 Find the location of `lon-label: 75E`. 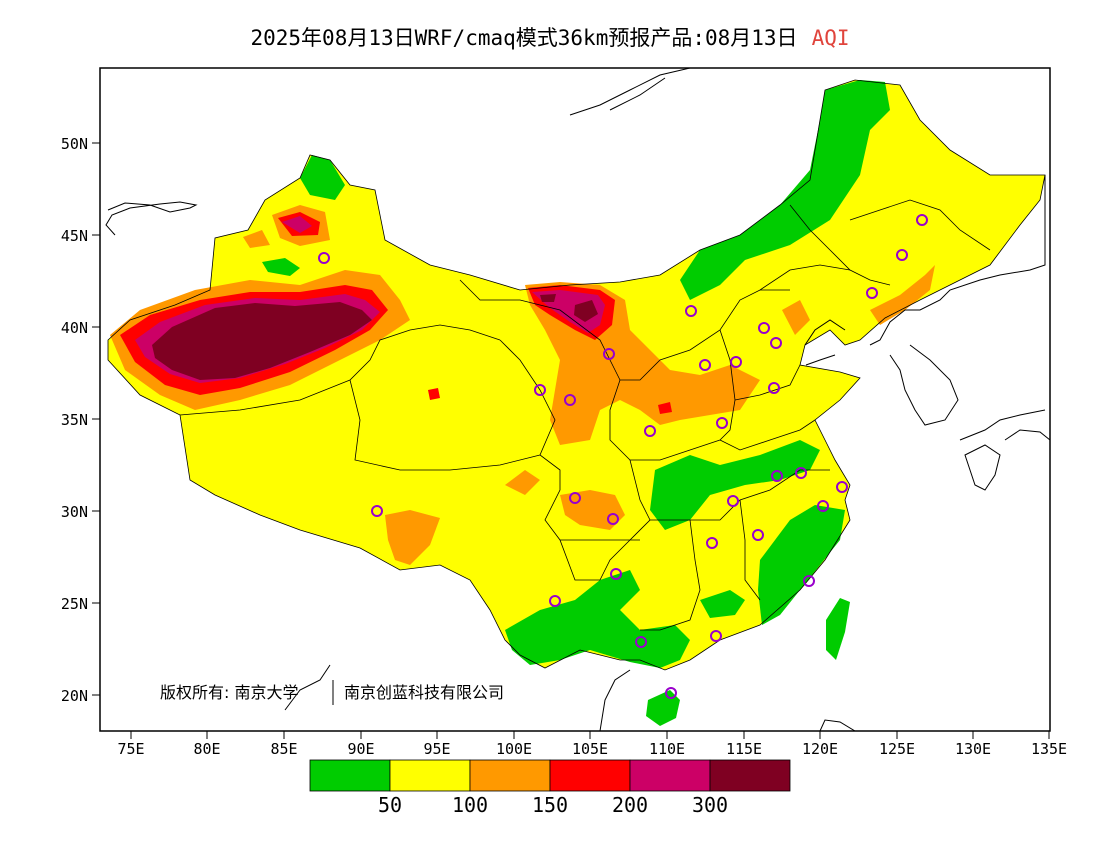

lon-label: 75E is located at coordinates (130, 749).